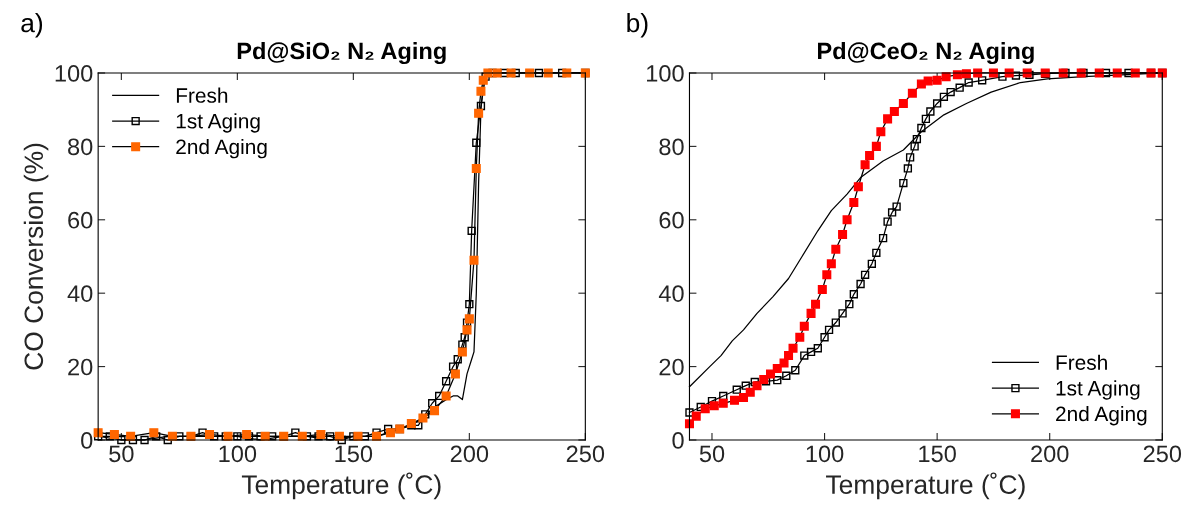 The image size is (1197, 514). Describe the element at coordinates (926, 53) in the screenshot. I see `chart-title: Pd@CeO₂ N₂ Aging` at that location.